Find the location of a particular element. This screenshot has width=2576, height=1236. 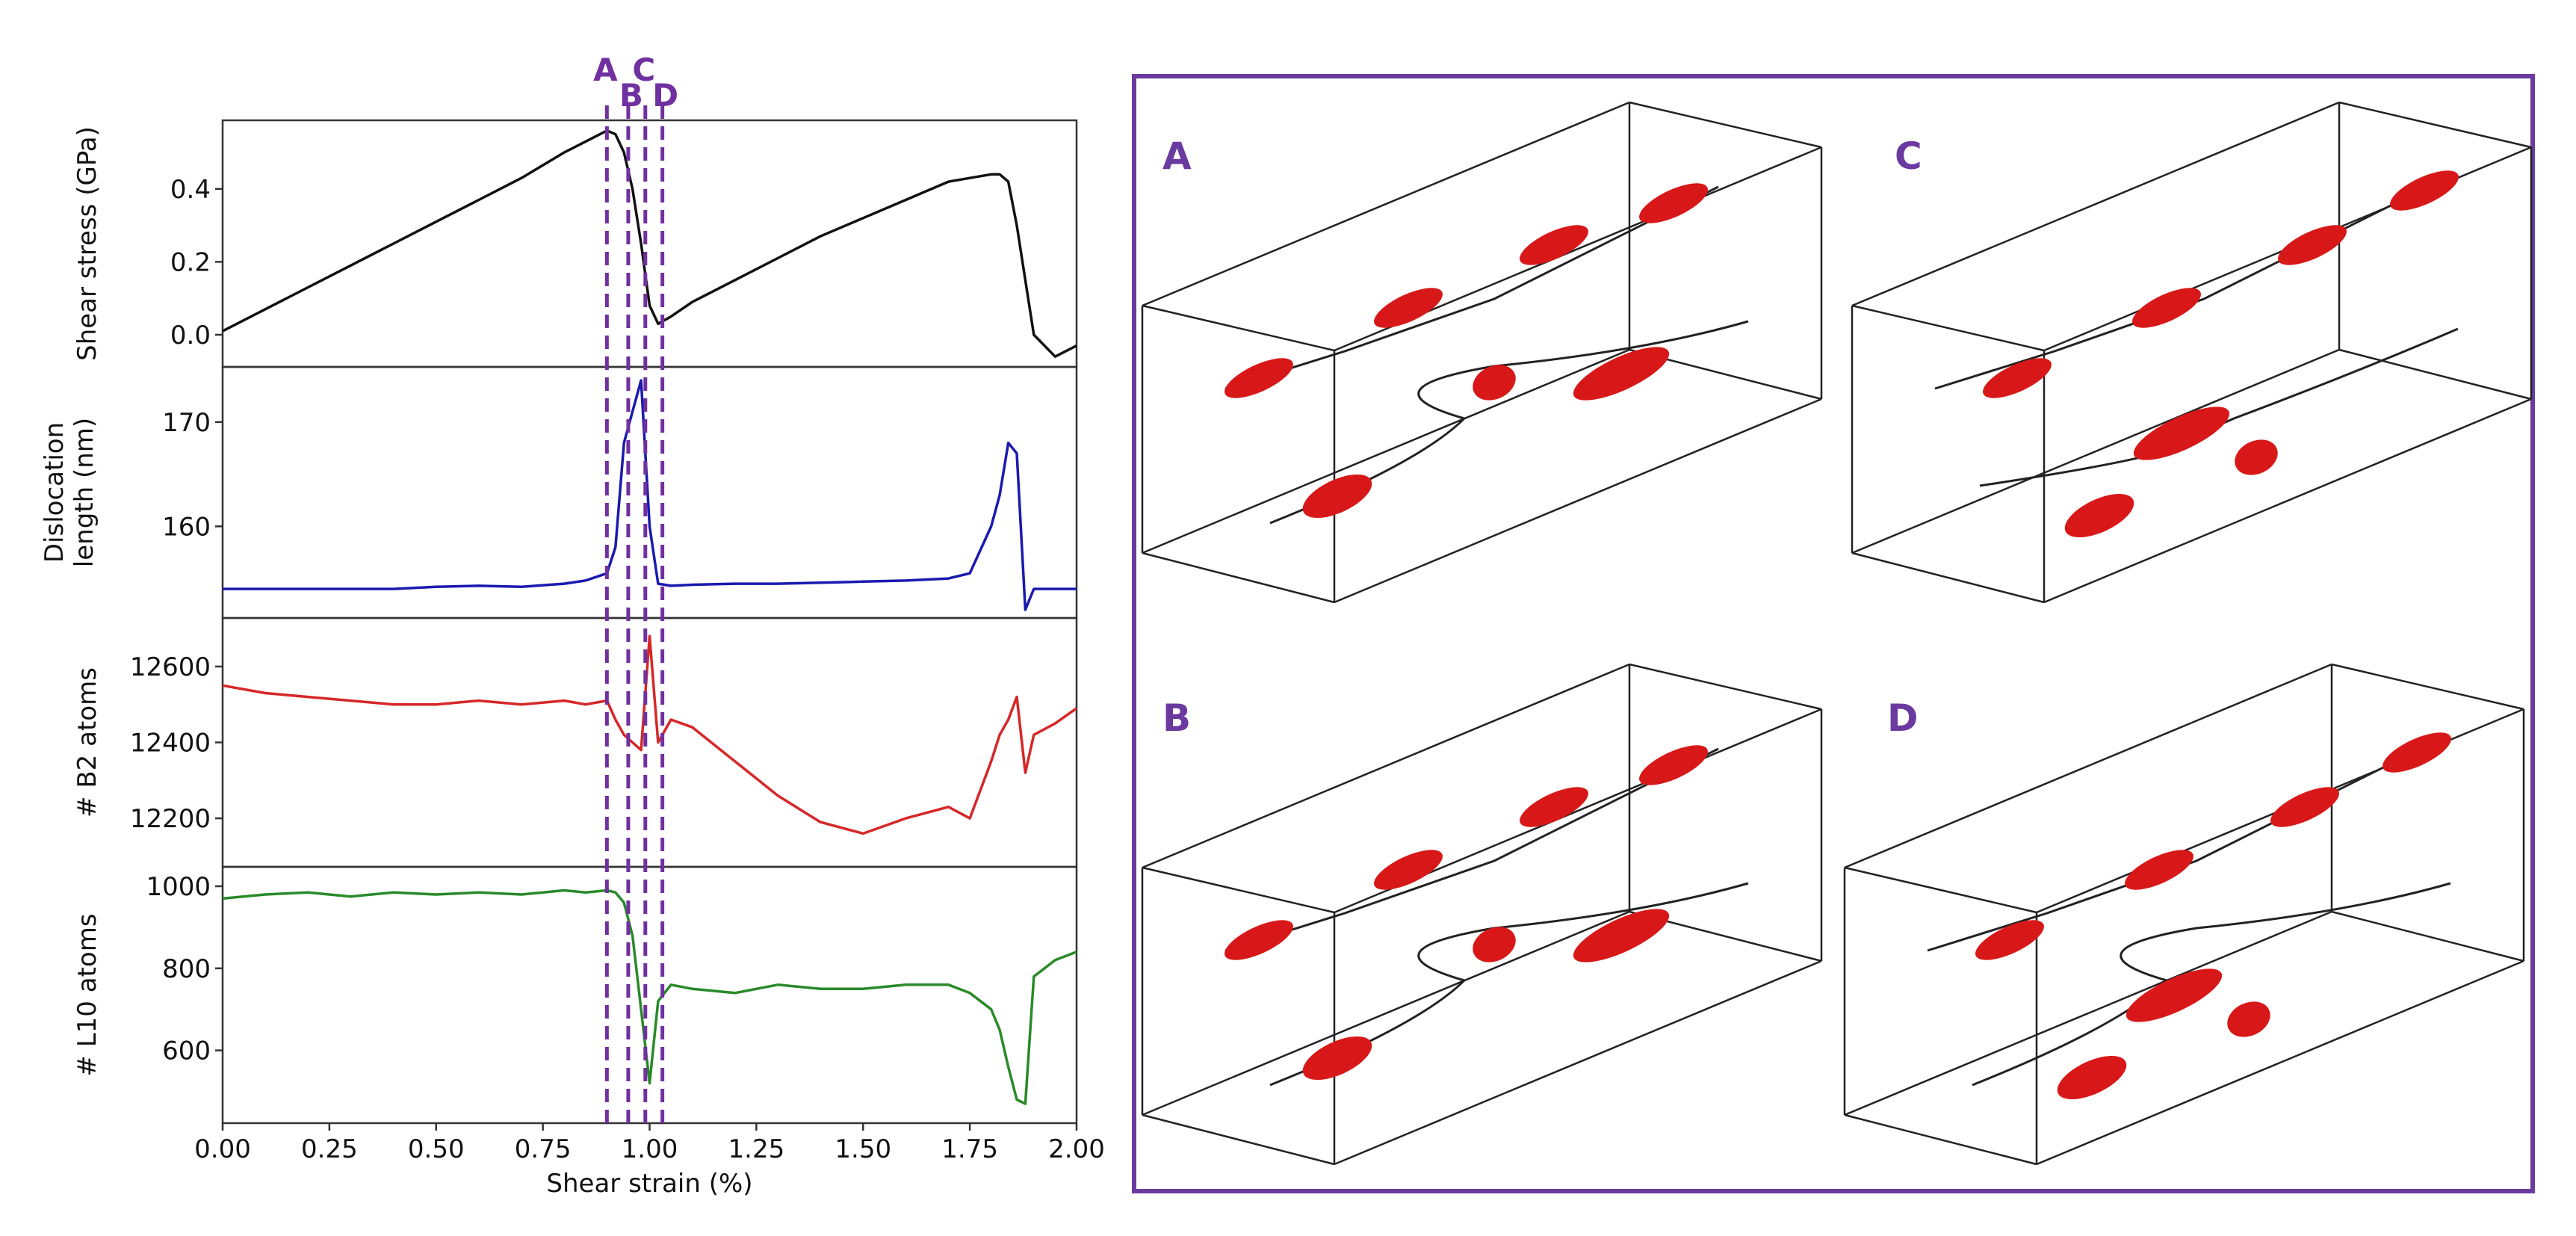

x-tick-label: 2.00 is located at coordinates (1076, 1149).